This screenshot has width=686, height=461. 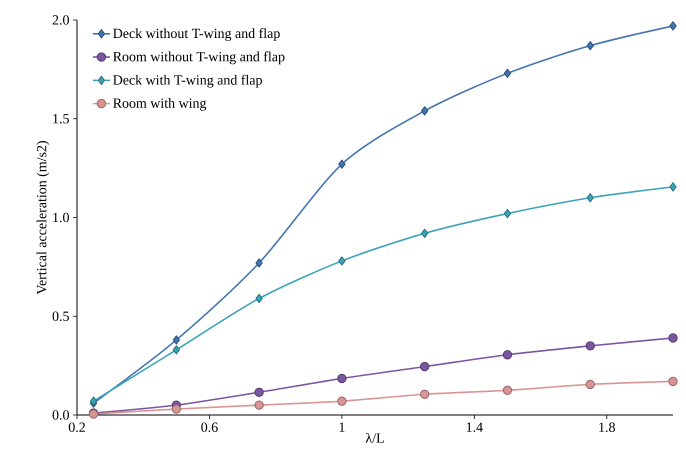 What do you see at coordinates (209, 427) in the screenshot?
I see `x-tick-label: 0.6` at bounding box center [209, 427].